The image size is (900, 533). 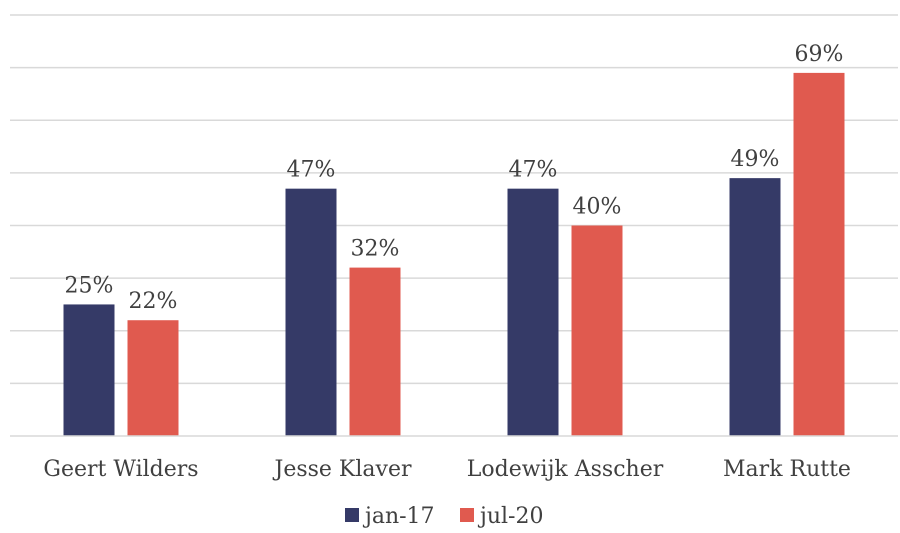 What do you see at coordinates (787, 469) in the screenshot?
I see `category-label: Mark Rutte` at bounding box center [787, 469].